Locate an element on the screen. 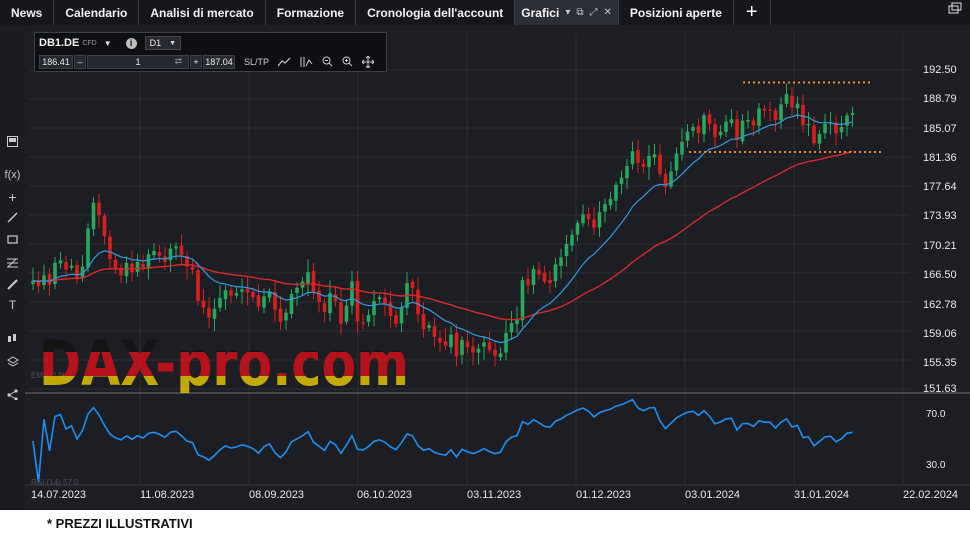 This screenshot has width=970, height=534. x-tick: 31.01.2024 is located at coordinates (822, 495).